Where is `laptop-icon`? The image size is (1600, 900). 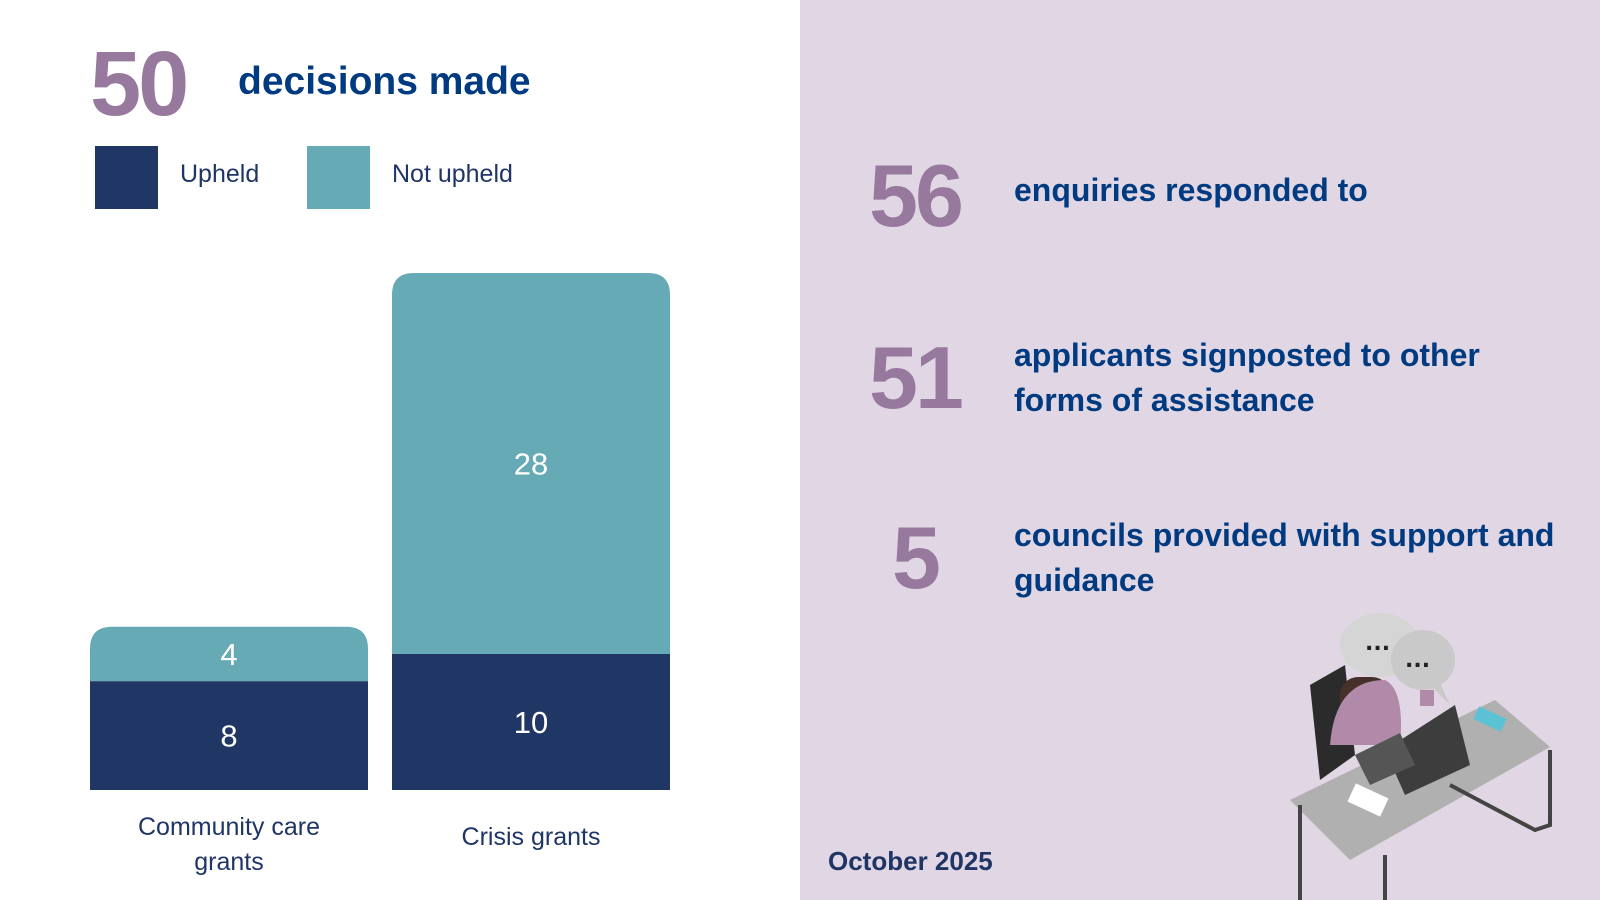
laptop-icon is located at coordinates (1427, 750).